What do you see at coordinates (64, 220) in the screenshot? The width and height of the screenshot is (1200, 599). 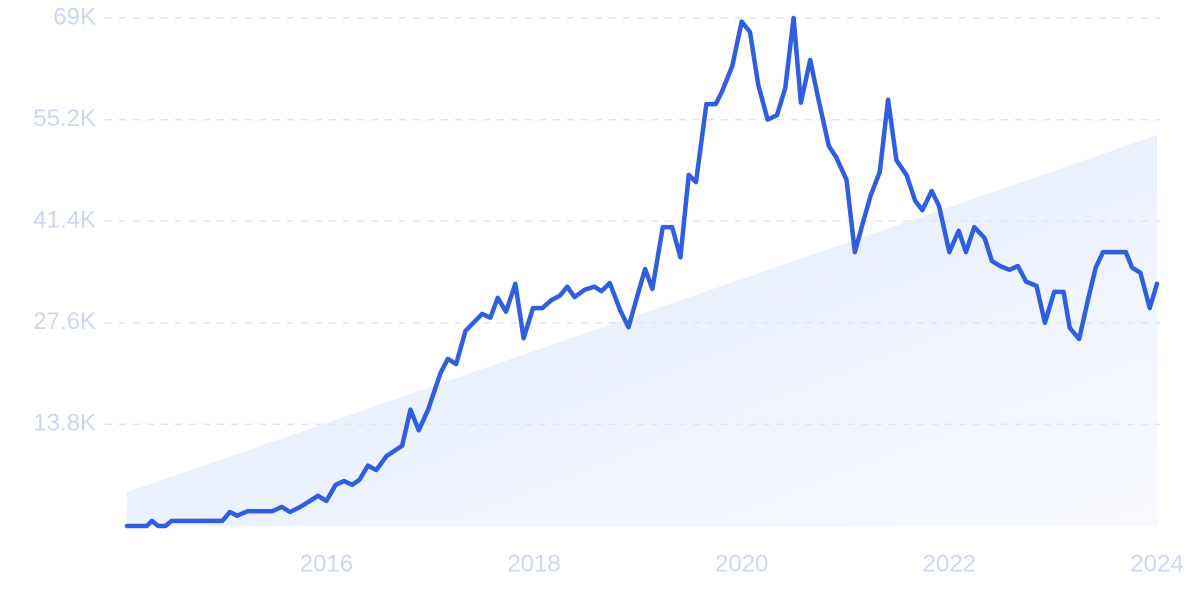 I see `y-tick-label: 41.4K` at bounding box center [64, 220].